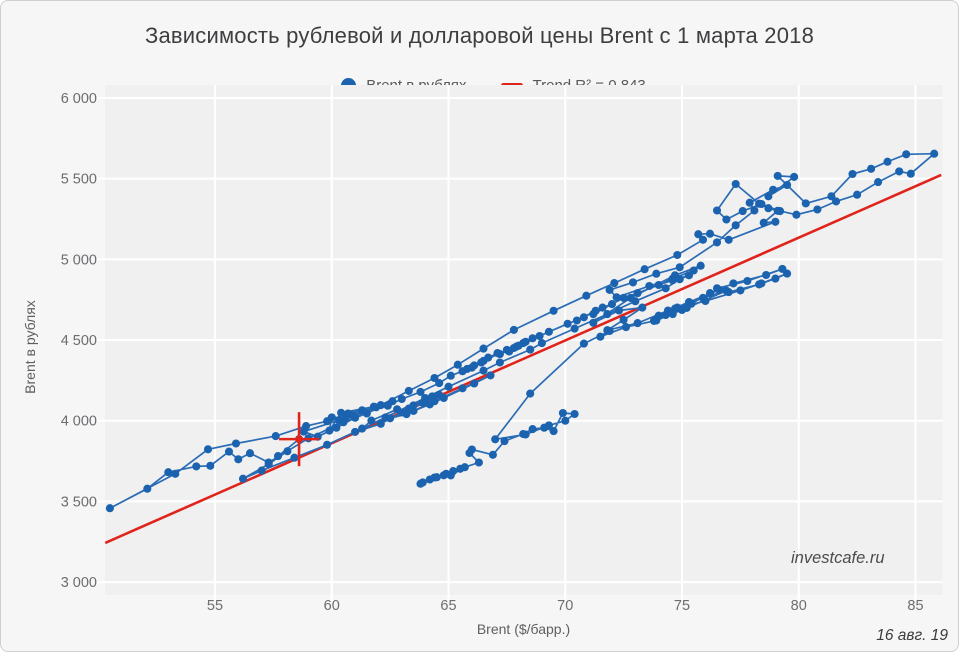 This screenshot has width=959, height=652. What do you see at coordinates (79, 583) in the screenshot?
I see `y-tick-label: 3 000` at bounding box center [79, 583].